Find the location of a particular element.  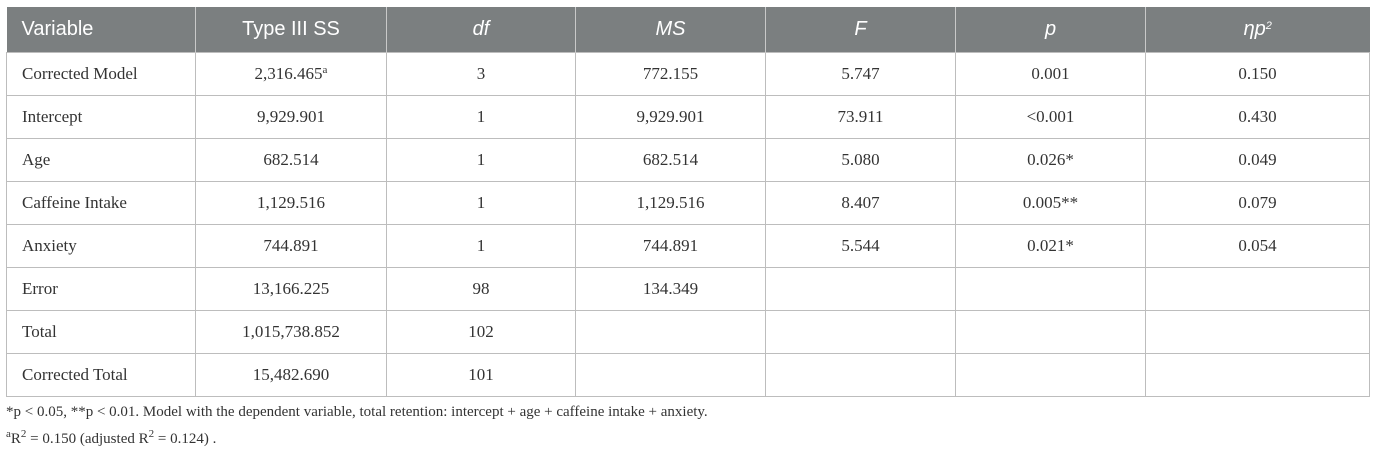

table-row: Anxiety 744.891 1 744.891 5.544 0.021* 0.054 is located at coordinates (688, 246).